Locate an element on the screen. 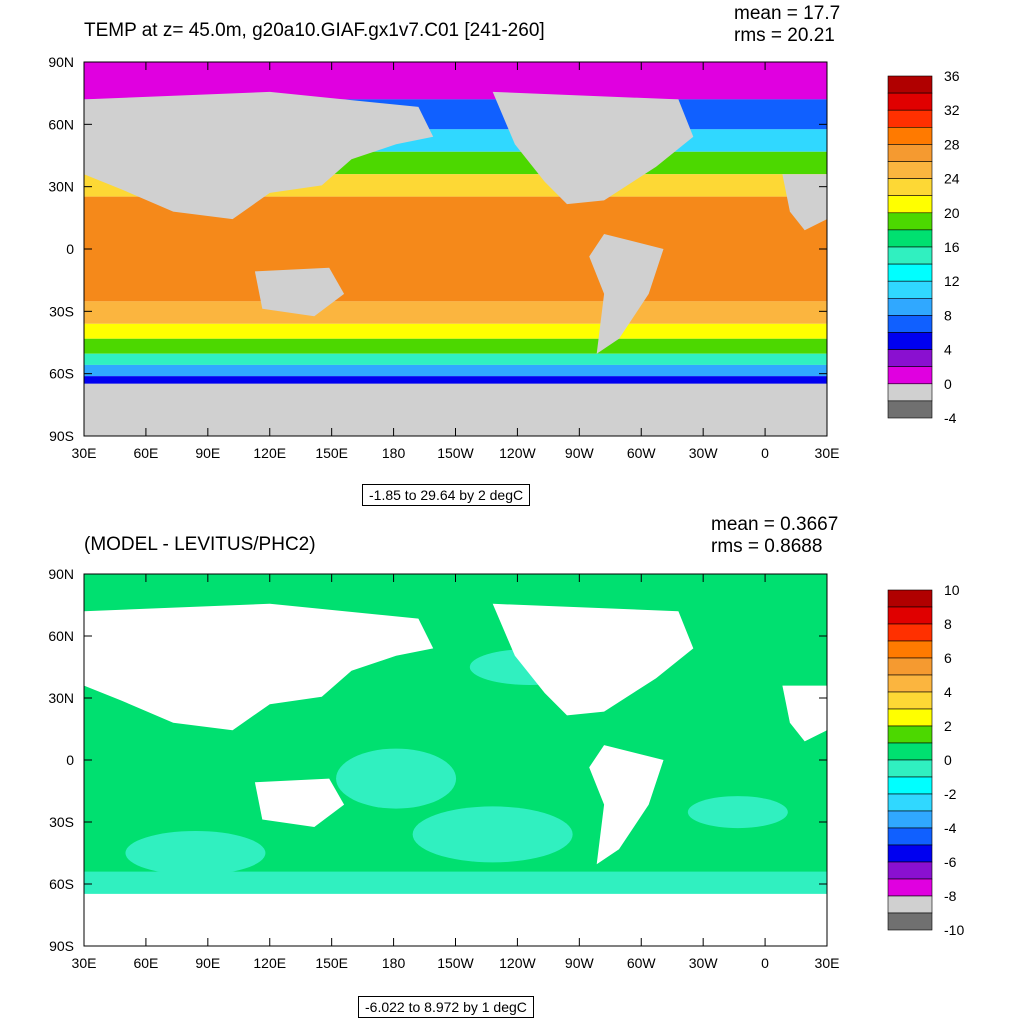 This screenshot has width=1024, height=1024. rms-stat: rms = 20.21 is located at coordinates (784, 35).